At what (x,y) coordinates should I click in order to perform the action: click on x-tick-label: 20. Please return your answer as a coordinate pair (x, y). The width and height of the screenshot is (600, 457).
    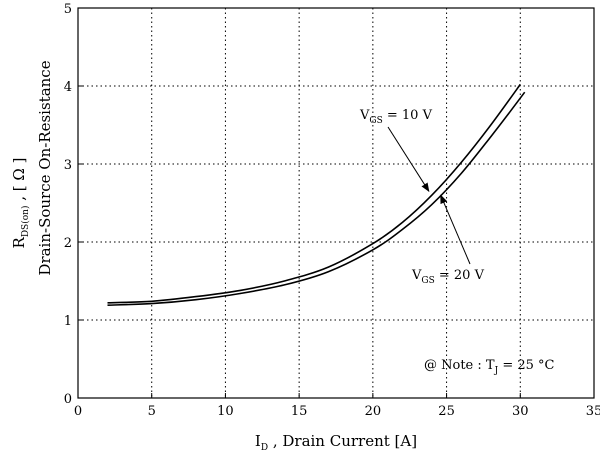
    Looking at the image, I should click on (373, 411).